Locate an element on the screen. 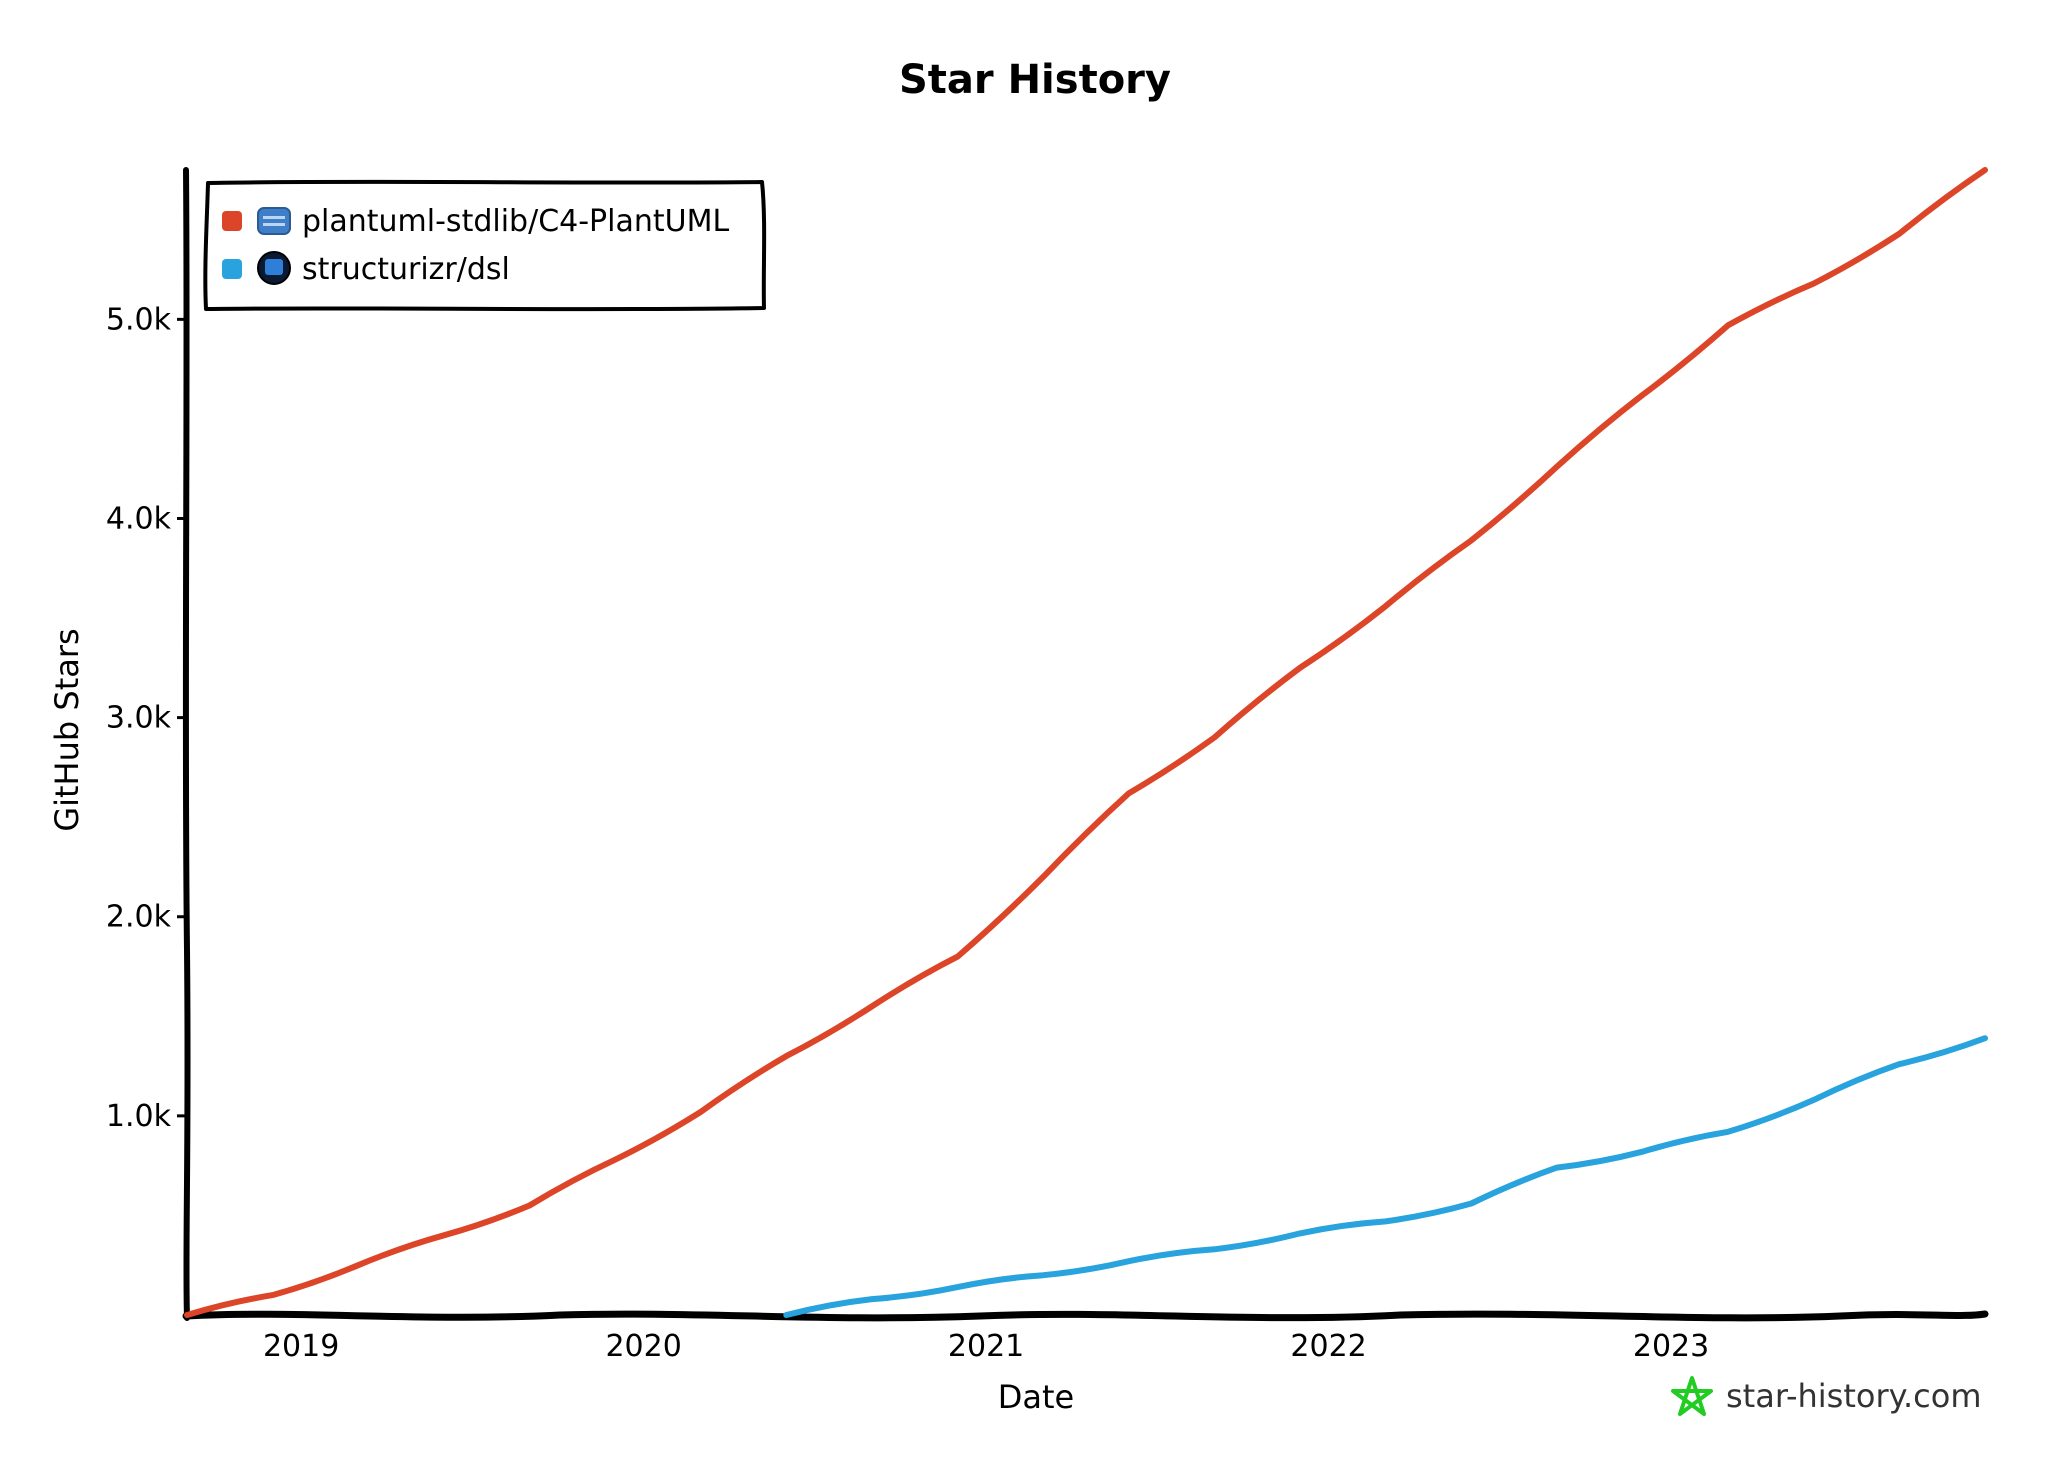 The image size is (2048, 1462). structurizr-avatar-icon is located at coordinates (274, 268).